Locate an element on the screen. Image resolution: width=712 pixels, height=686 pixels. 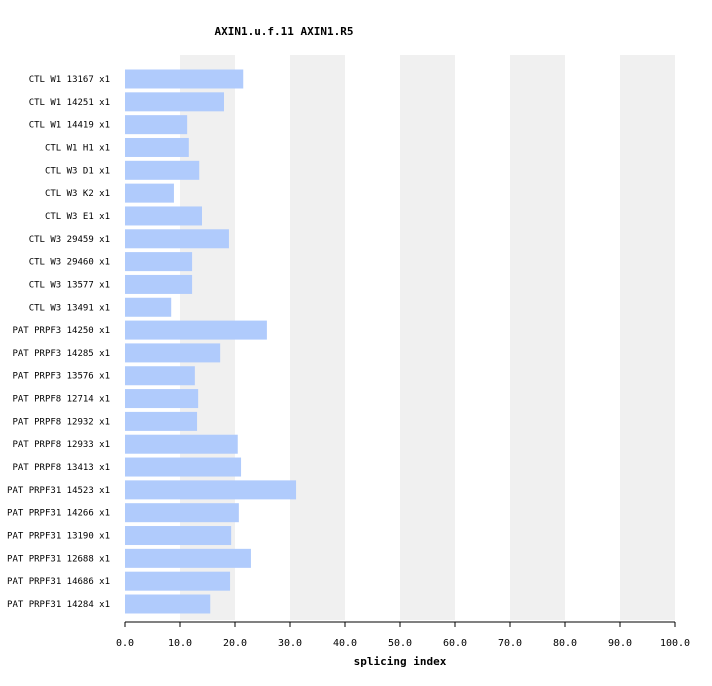
category-label: PAT PRPF31 12688 x1 is located at coordinates (58, 559).